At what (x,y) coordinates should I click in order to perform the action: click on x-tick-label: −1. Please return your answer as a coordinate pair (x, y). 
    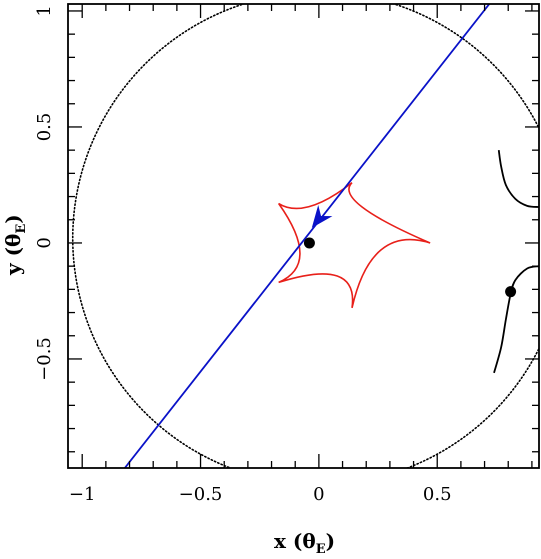
    Looking at the image, I should click on (82, 494).